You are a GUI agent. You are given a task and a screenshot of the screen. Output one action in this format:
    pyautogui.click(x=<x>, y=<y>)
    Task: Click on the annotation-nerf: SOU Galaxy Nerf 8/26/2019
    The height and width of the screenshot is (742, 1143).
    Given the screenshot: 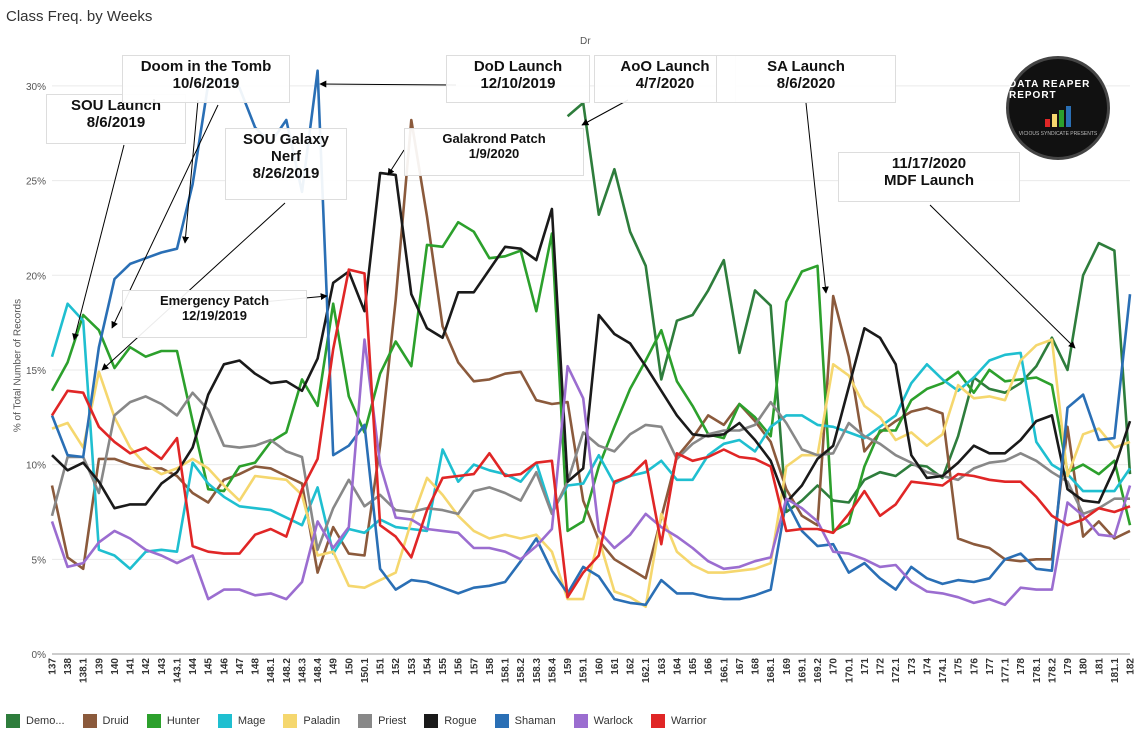 What is the action you would take?
    pyautogui.click(x=286, y=164)
    